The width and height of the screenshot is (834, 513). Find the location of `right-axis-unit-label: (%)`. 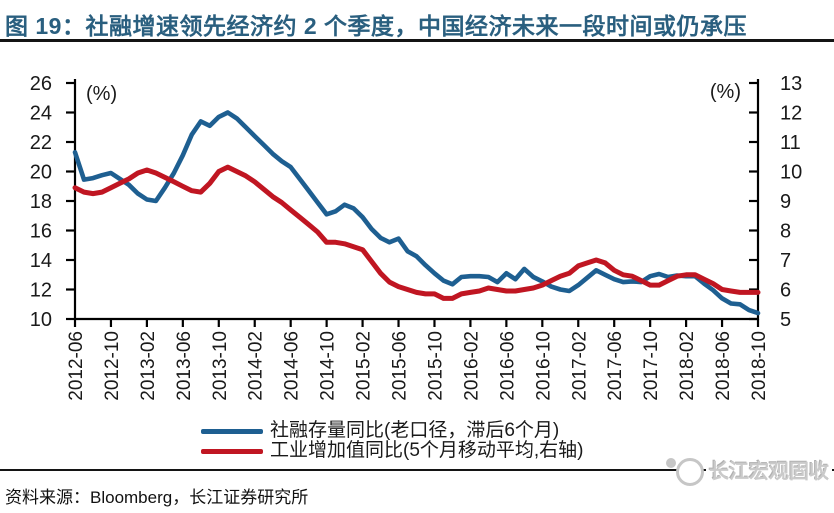

right-axis-unit-label: (%) is located at coordinates (725, 92).